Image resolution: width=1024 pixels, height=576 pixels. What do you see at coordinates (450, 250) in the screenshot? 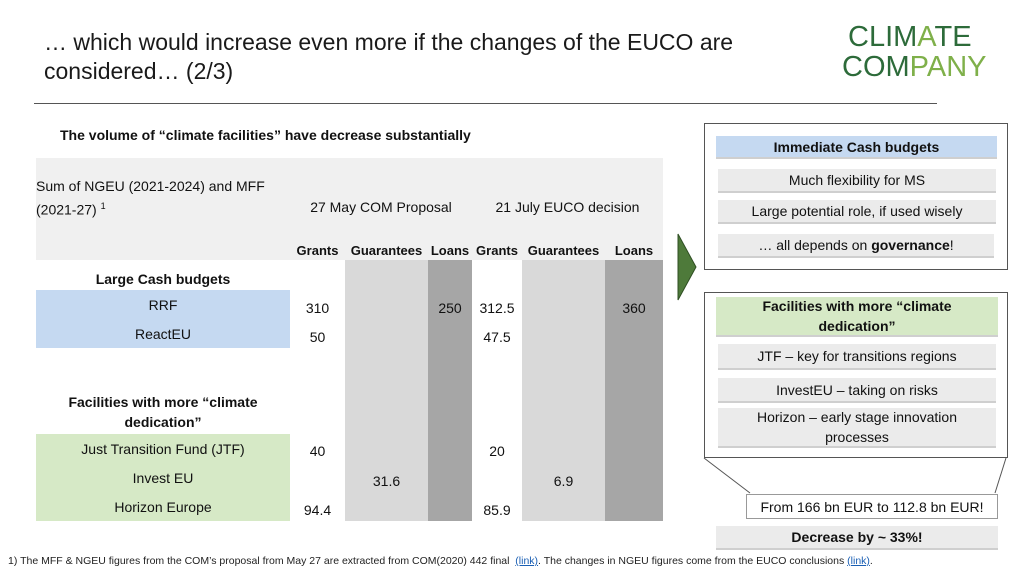
I see `subheader-loans-1: Loans` at bounding box center [450, 250].